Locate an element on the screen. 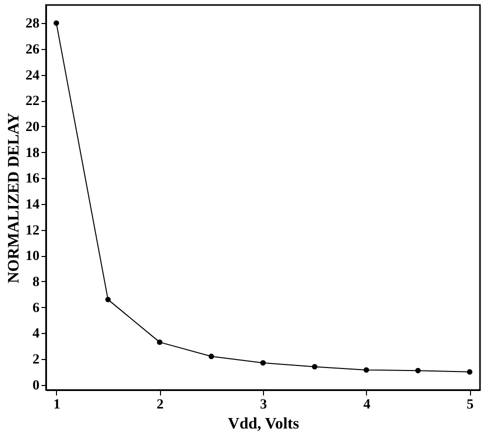  y-tick-label: 22 is located at coordinates (33, 102).